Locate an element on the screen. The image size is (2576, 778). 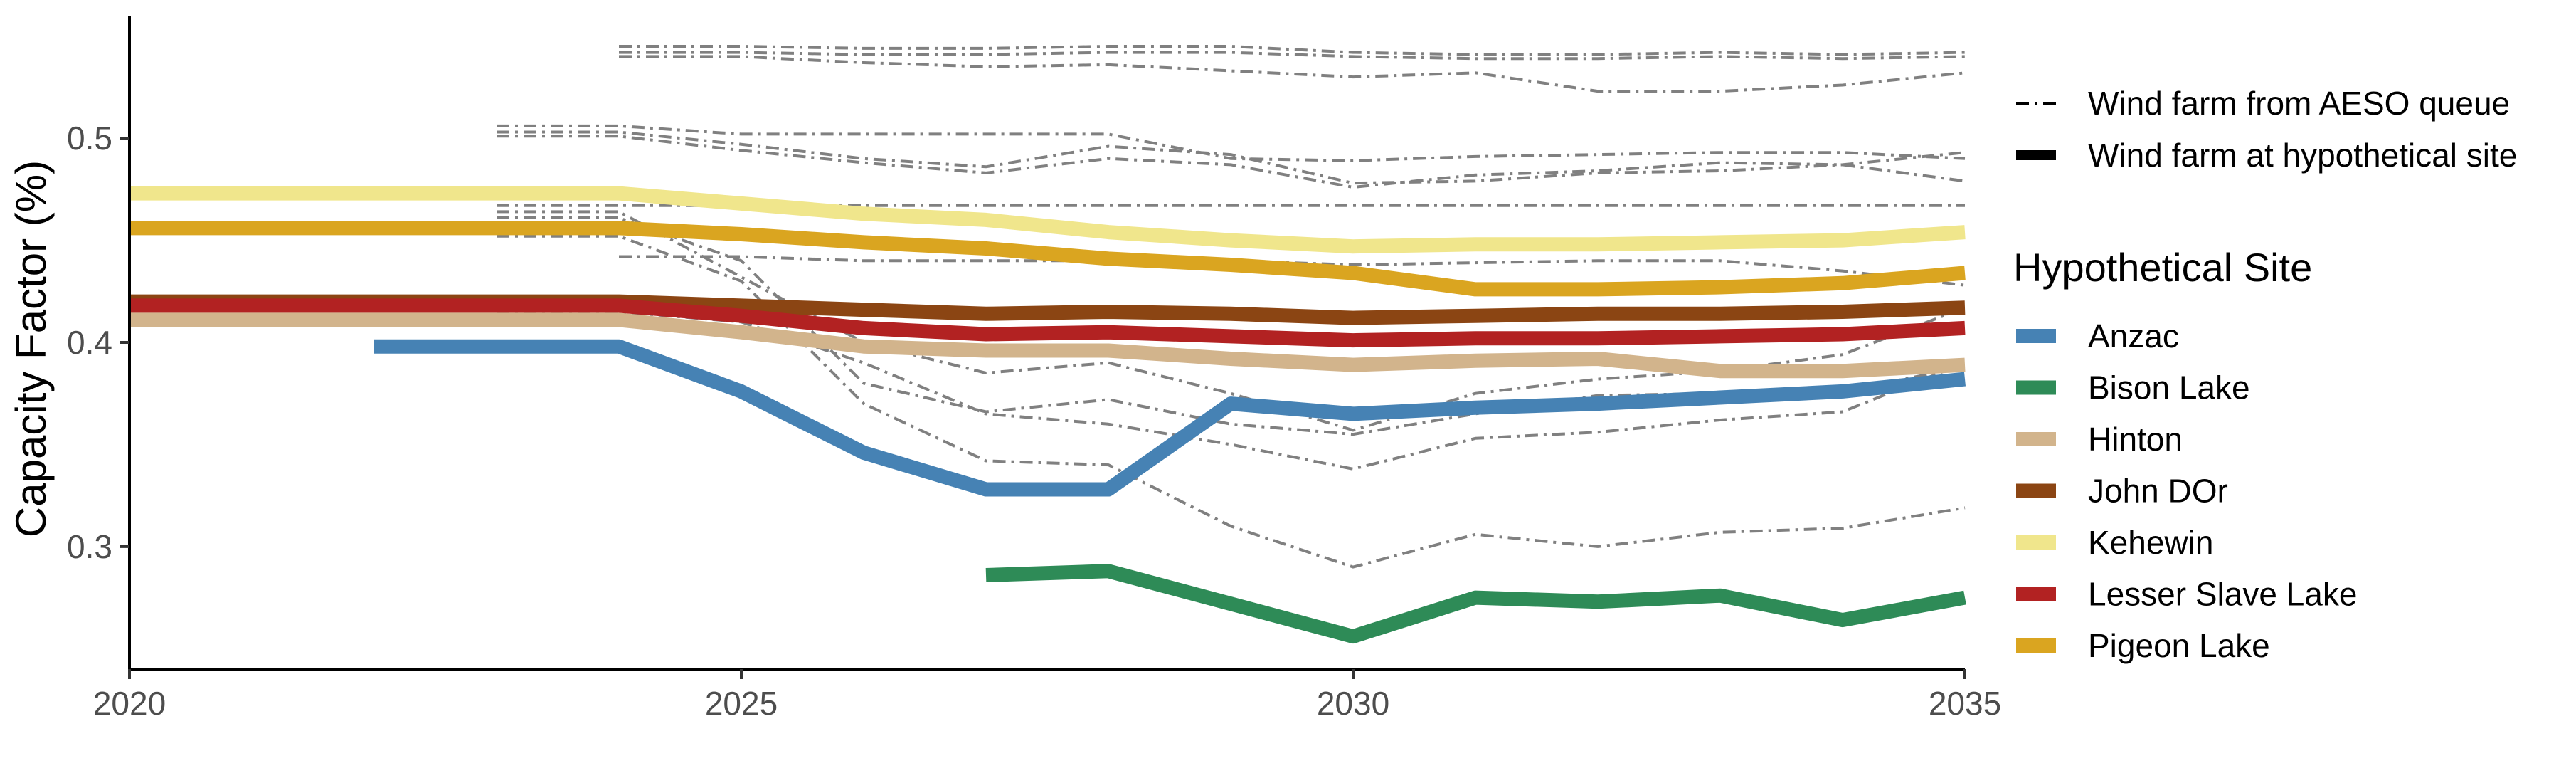
legend-item-lesser-slave-lake: Lesser Slave Lake is located at coordinates (2186, 594).